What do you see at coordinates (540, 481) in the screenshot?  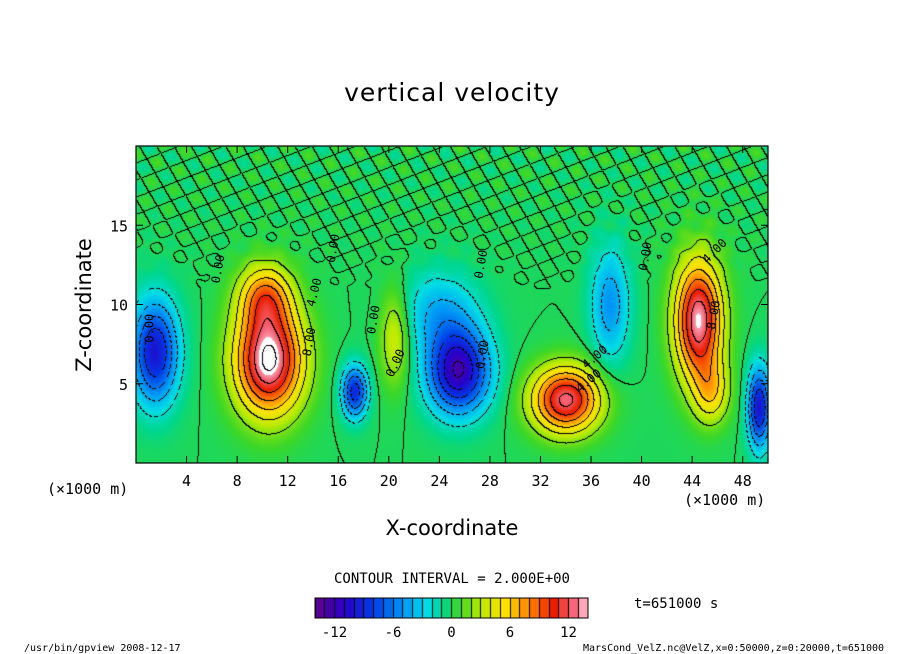 I see `x-tick-label: 32` at bounding box center [540, 481].